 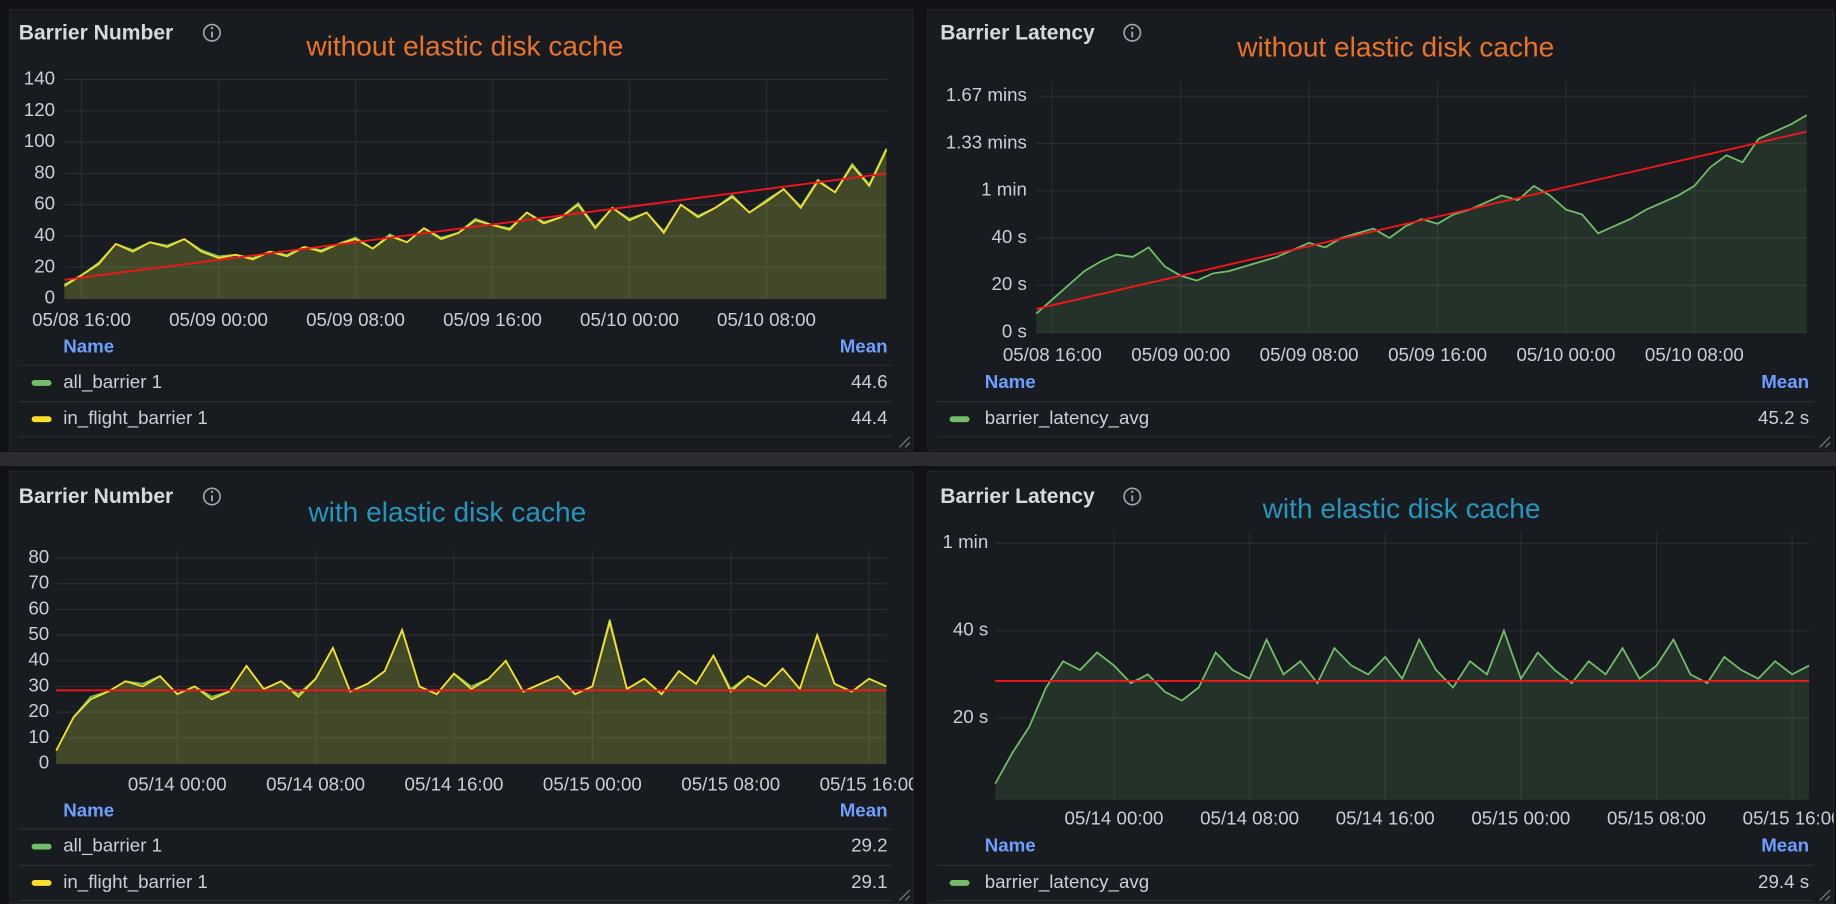 I want to click on y-tick-label: 0 s, so click(x=1014, y=331).